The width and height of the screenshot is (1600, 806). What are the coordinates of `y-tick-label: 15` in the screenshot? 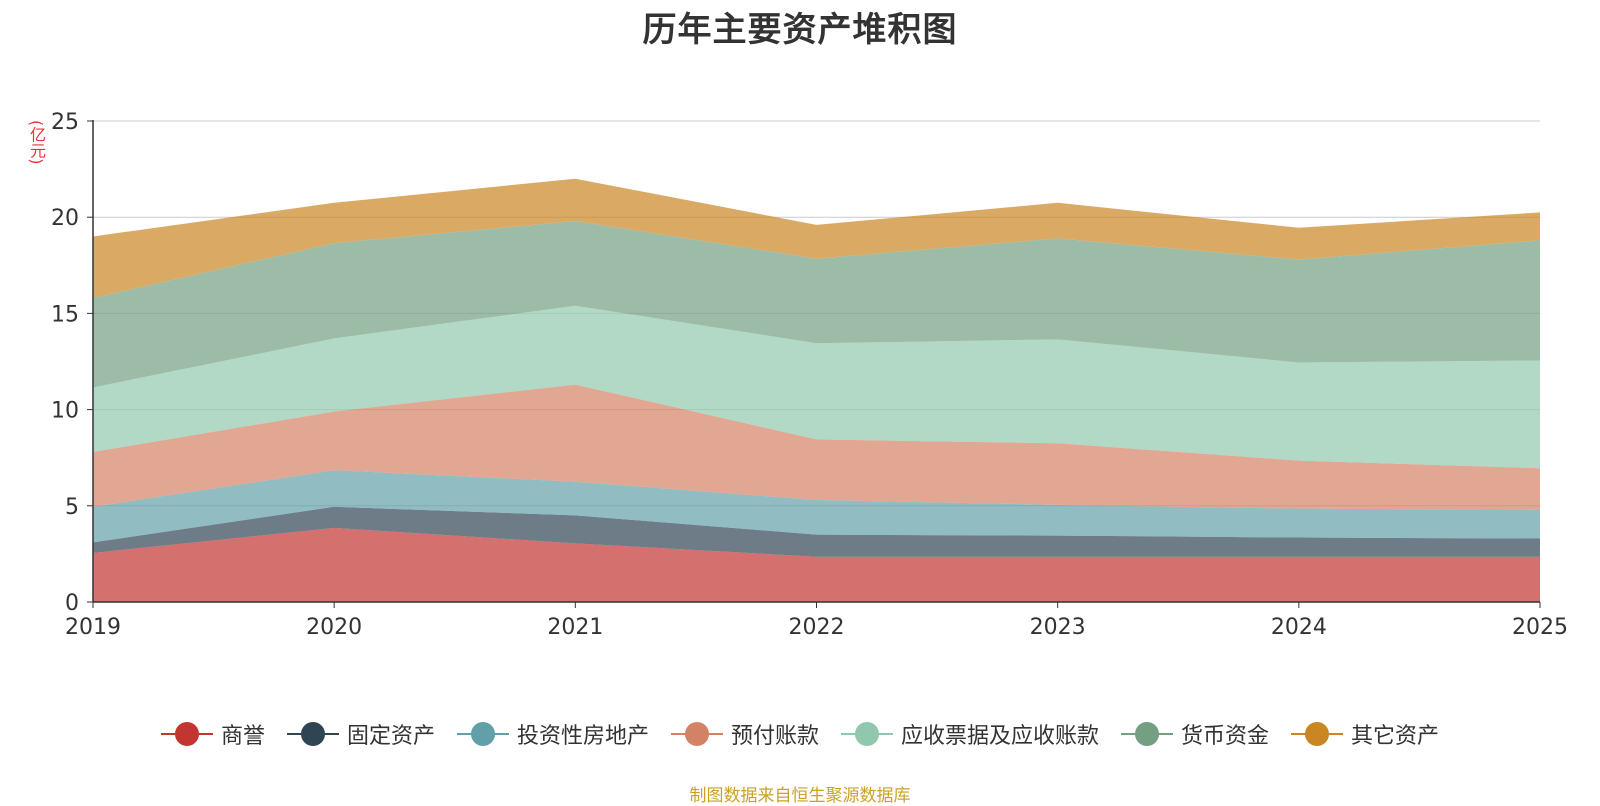 It's located at (65, 314).